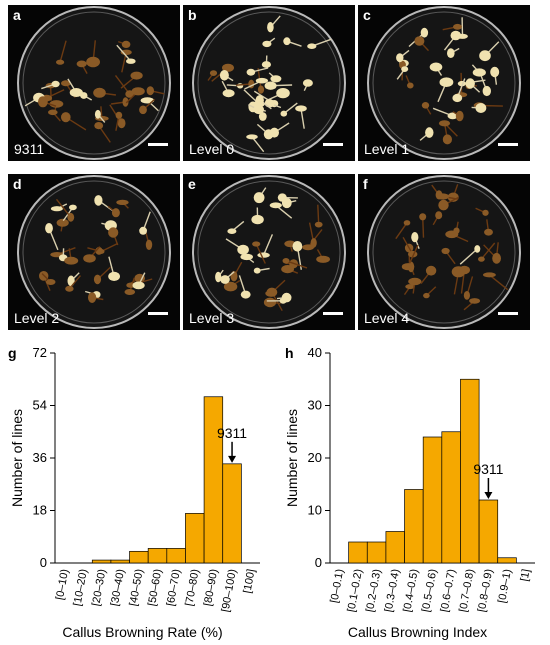 The image size is (550, 645). What do you see at coordinates (485, 590) in the screenshot?
I see `x-tick-label: [0.8–0.9)` at bounding box center [485, 590].